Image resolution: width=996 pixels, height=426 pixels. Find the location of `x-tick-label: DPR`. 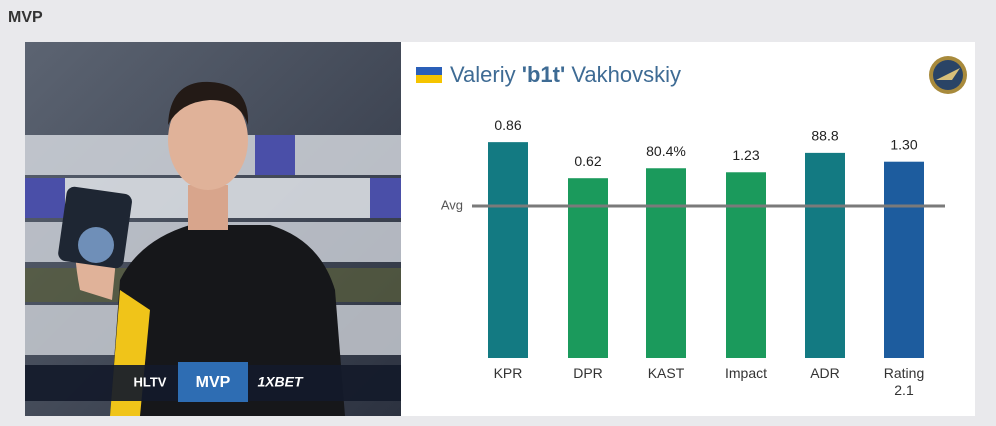

x-tick-label: DPR is located at coordinates (588, 373).